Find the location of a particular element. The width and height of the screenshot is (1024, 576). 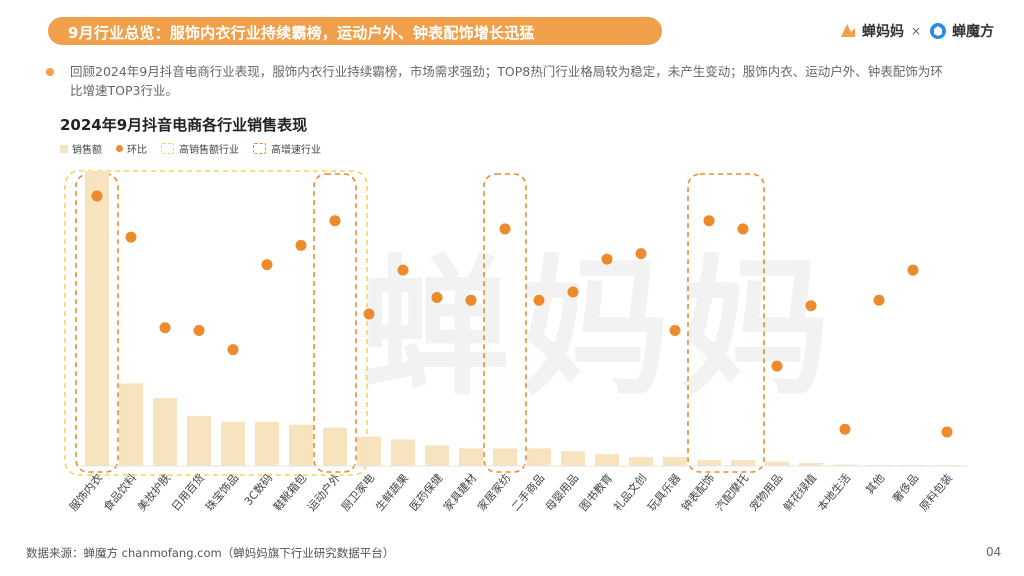

category-label-cat-2: 美妆护肤 is located at coordinates (153, 492).